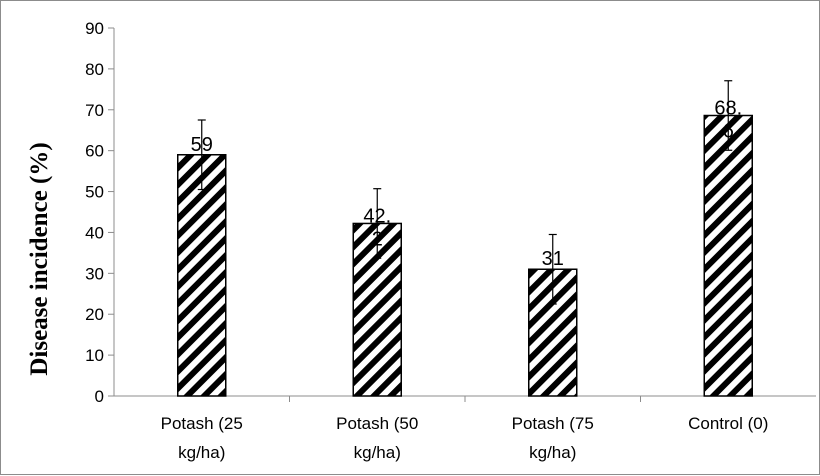  I want to click on x-tick-label: Potash (75, so click(553, 423).